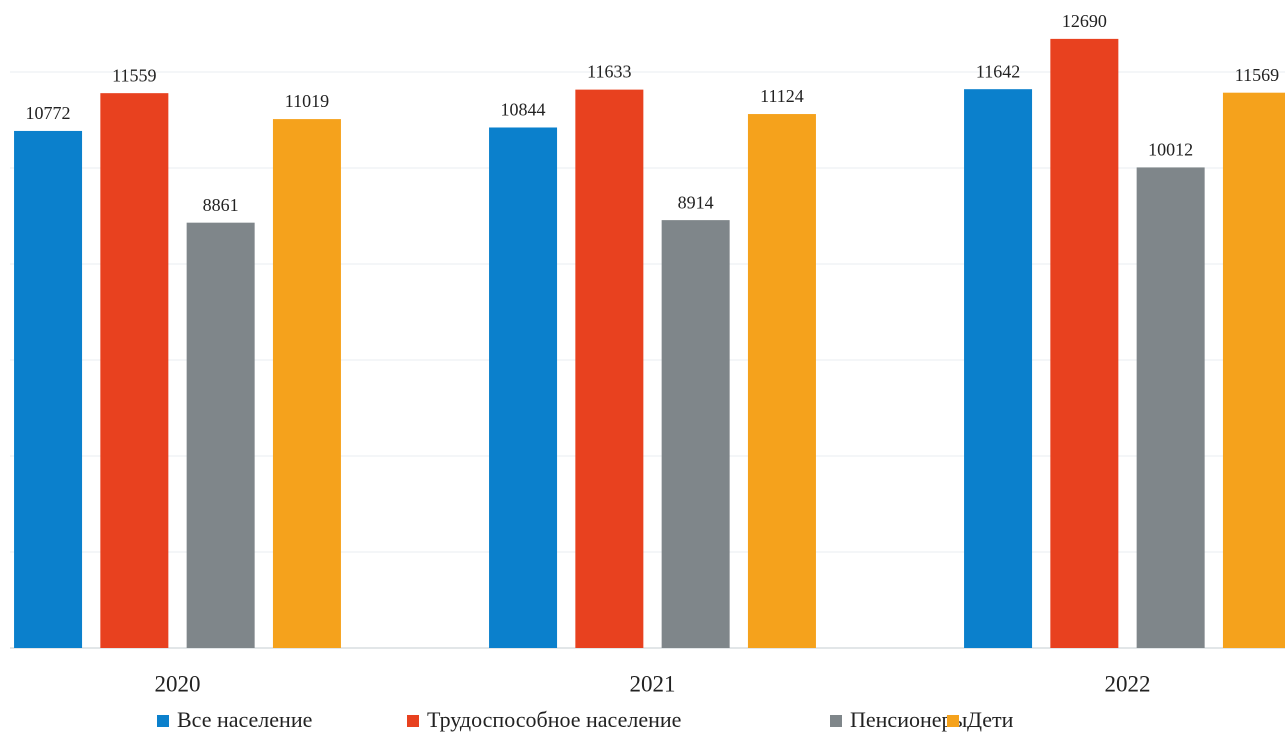 The width and height of the screenshot is (1285, 740). What do you see at coordinates (1084, 21) in the screenshot?
I see `value-label: 12690` at bounding box center [1084, 21].